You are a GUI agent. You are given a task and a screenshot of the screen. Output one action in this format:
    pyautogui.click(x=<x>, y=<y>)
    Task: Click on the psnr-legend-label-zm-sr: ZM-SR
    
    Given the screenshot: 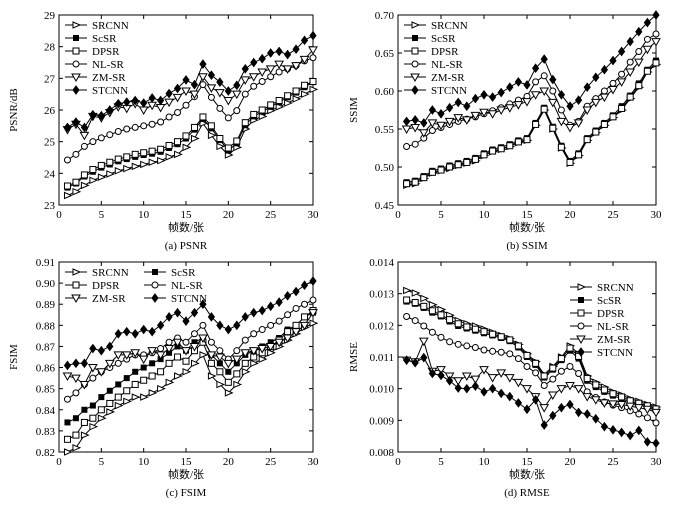 What is the action you would take?
    pyautogui.click(x=109, y=78)
    